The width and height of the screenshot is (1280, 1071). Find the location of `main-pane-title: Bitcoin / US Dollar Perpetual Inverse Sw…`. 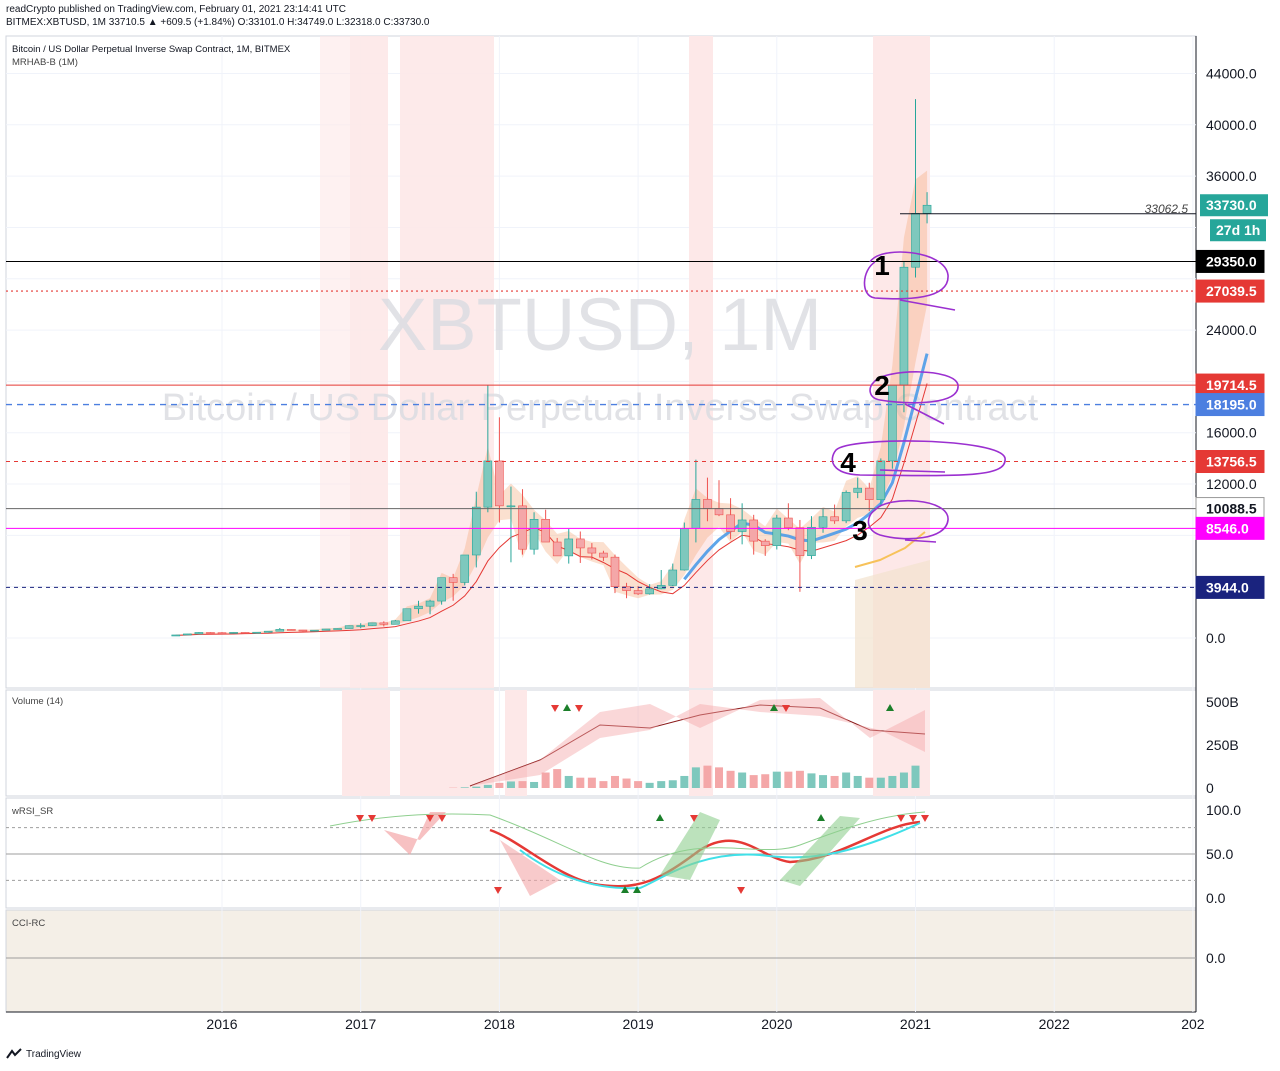

main-pane-title: Bitcoin / US Dollar Perpetual Inverse Sw… is located at coordinates (151, 49).